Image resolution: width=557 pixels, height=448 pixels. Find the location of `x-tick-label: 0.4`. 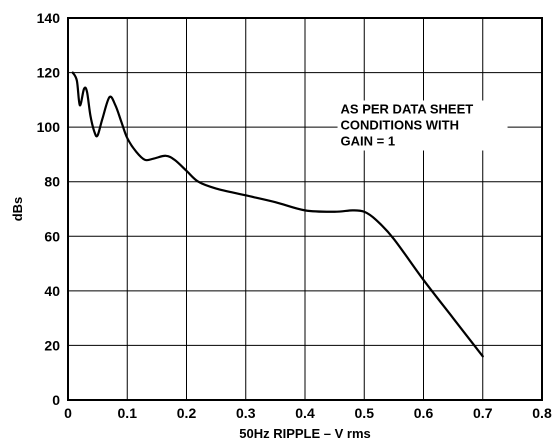

x-tick-label: 0.4 is located at coordinates (305, 413).